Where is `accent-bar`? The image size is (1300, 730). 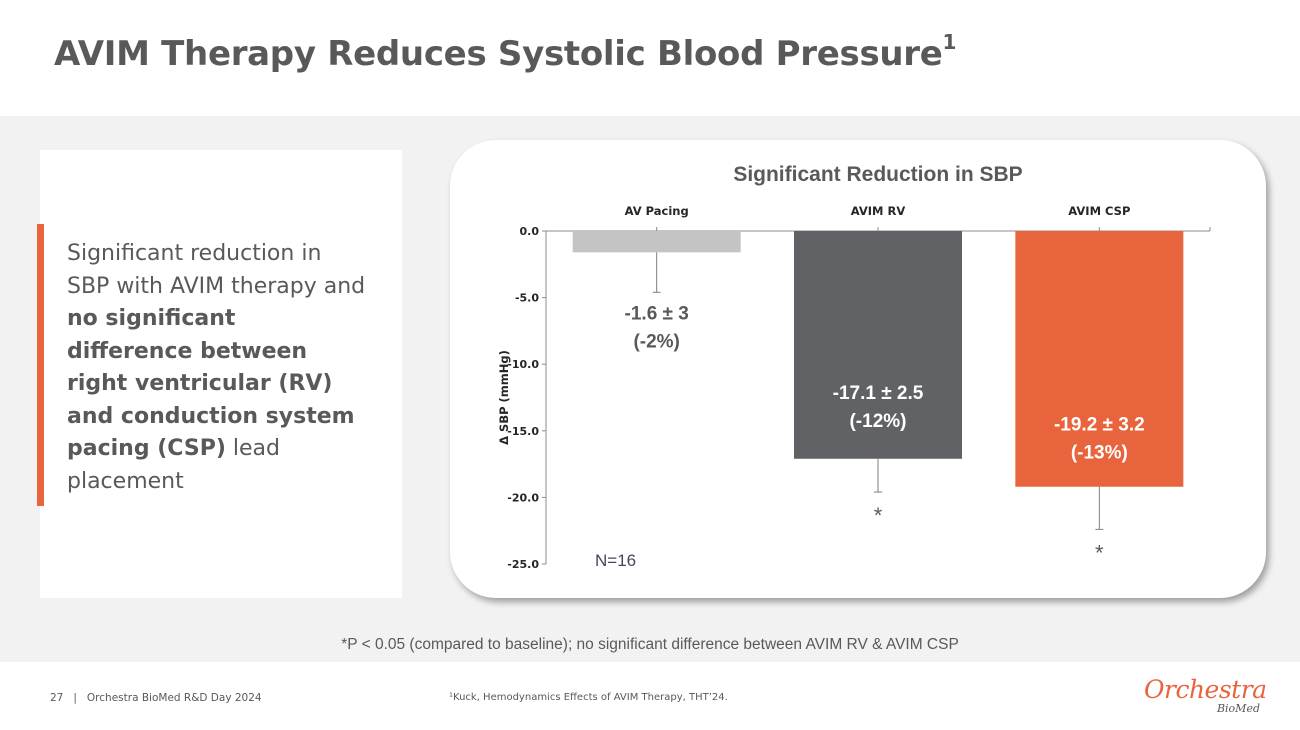
accent-bar is located at coordinates (40, 365).